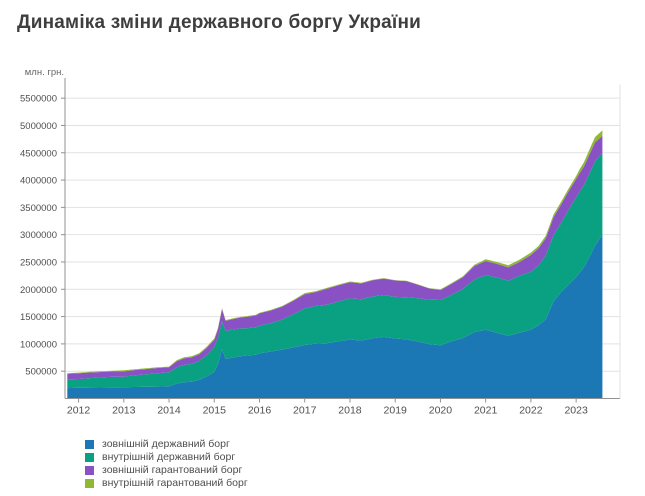  What do you see at coordinates (38, 153) in the screenshot?
I see `svg-text: 4500000` at bounding box center [38, 153].